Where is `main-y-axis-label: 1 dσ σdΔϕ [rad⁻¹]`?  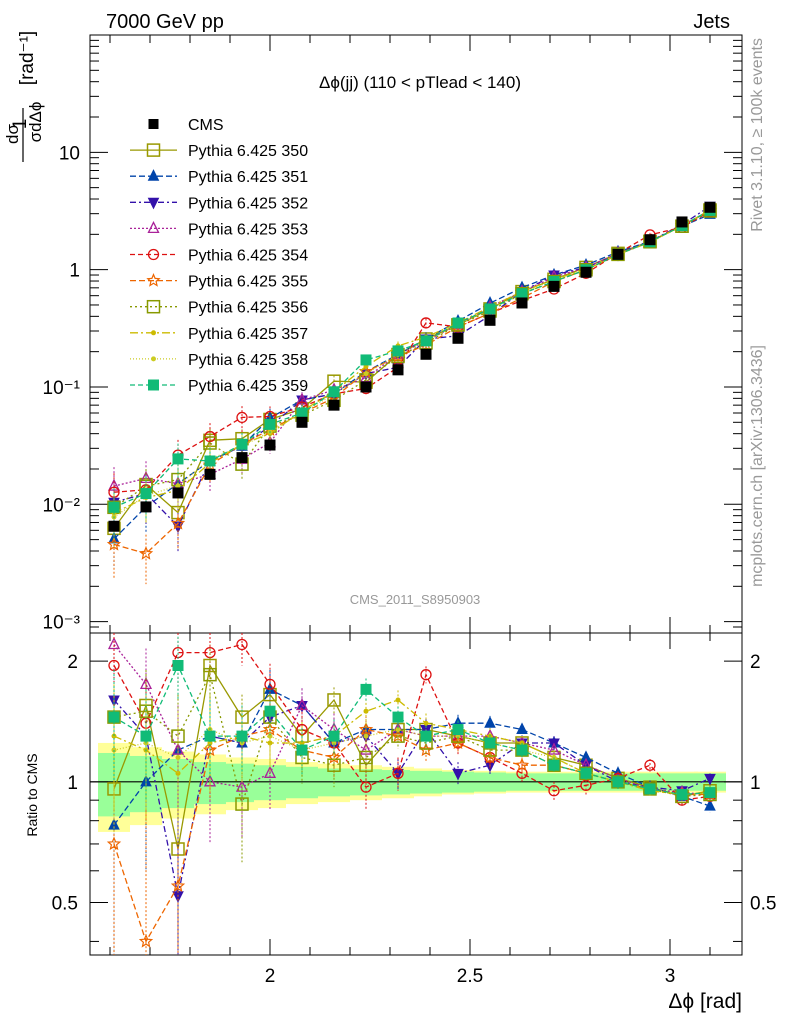
main-y-axis-label: 1 dσ σdΔϕ [rad⁻¹] is located at coordinates (24, 96).